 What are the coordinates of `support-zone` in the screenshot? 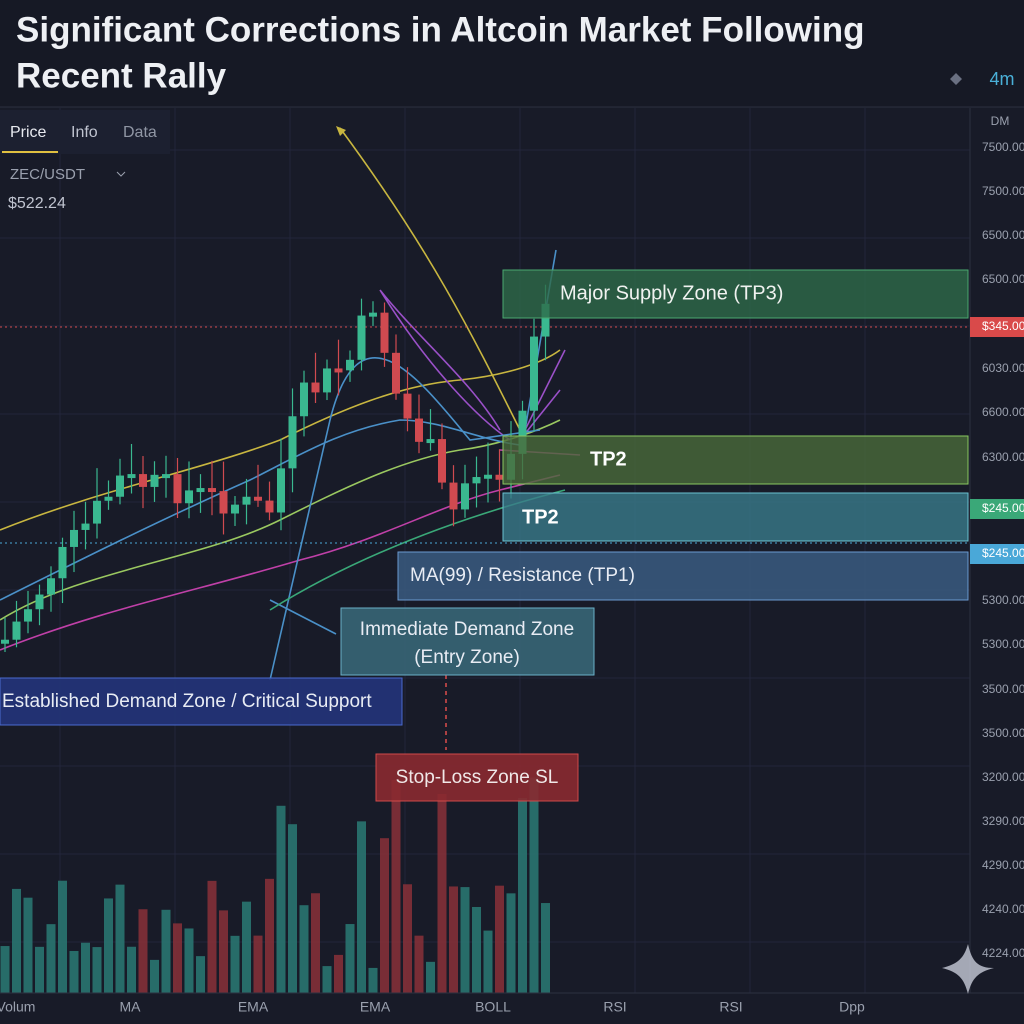 It's located at (201, 701).